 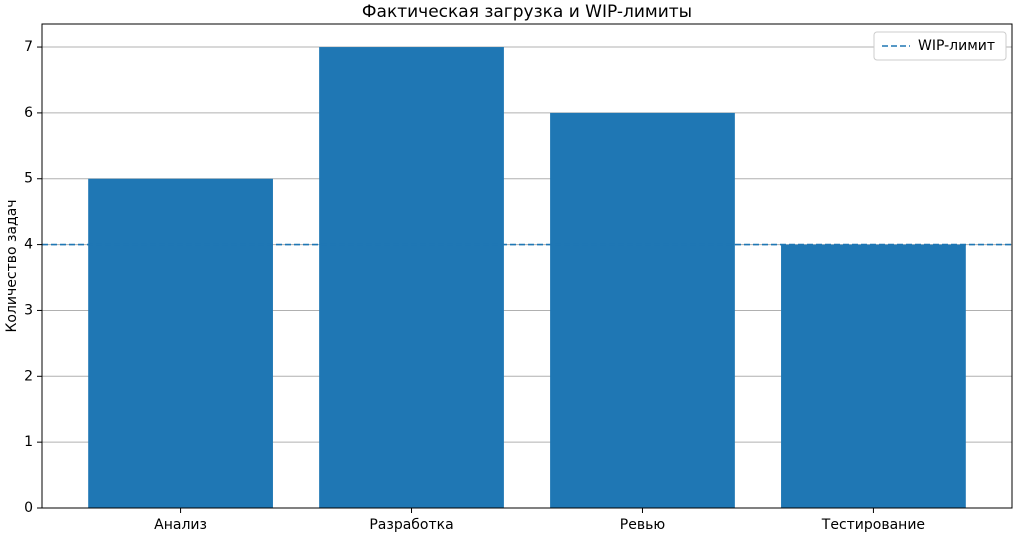 I want to click on y-axis-label: Количество задач, so click(x=12, y=265).